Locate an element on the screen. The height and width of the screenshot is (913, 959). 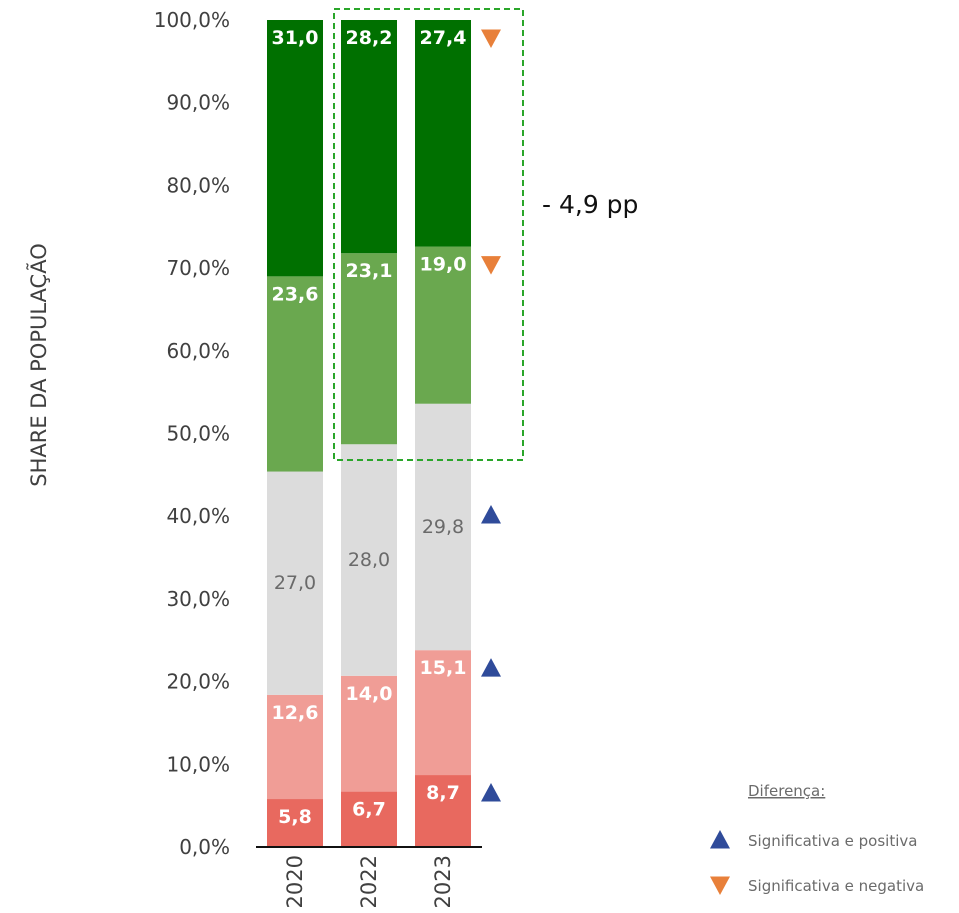
y-tick-label: 90,0% is located at coordinates (198, 103).